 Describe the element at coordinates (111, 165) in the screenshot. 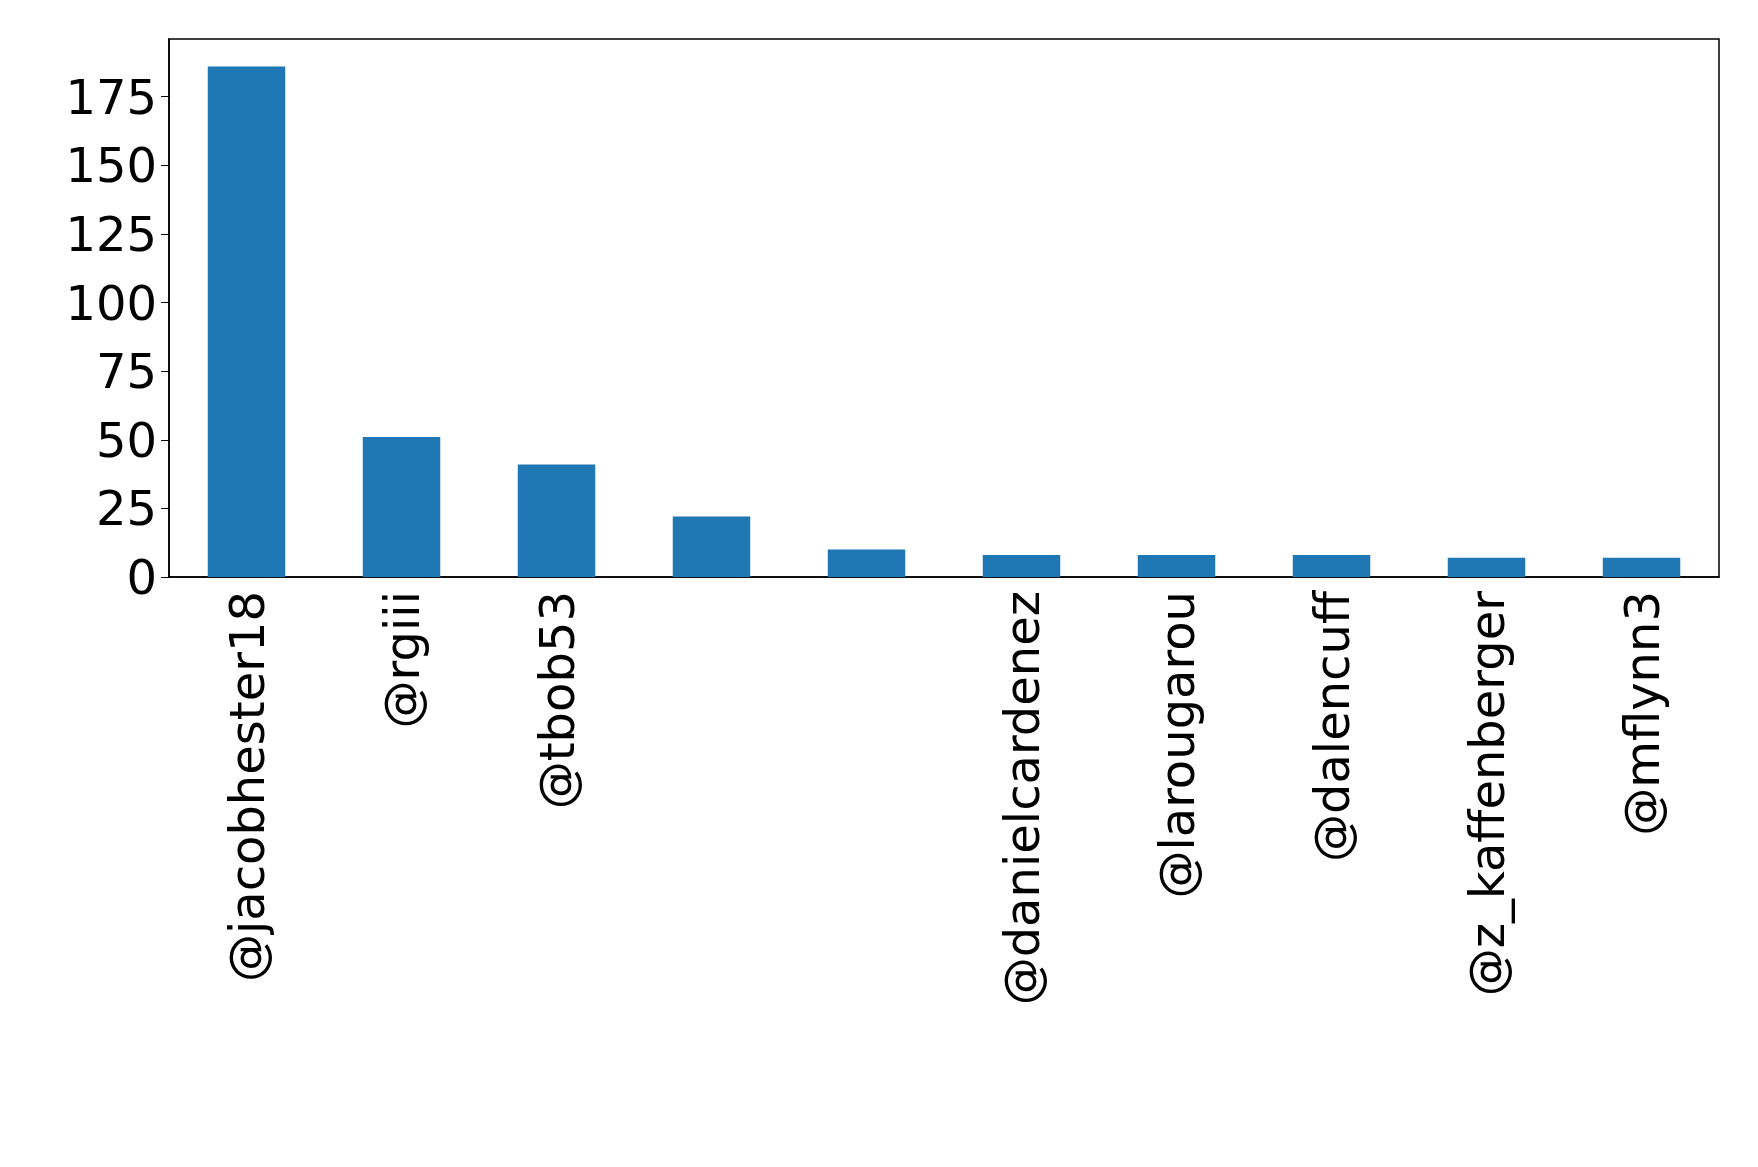

I see `y-tick-label: 150` at that location.